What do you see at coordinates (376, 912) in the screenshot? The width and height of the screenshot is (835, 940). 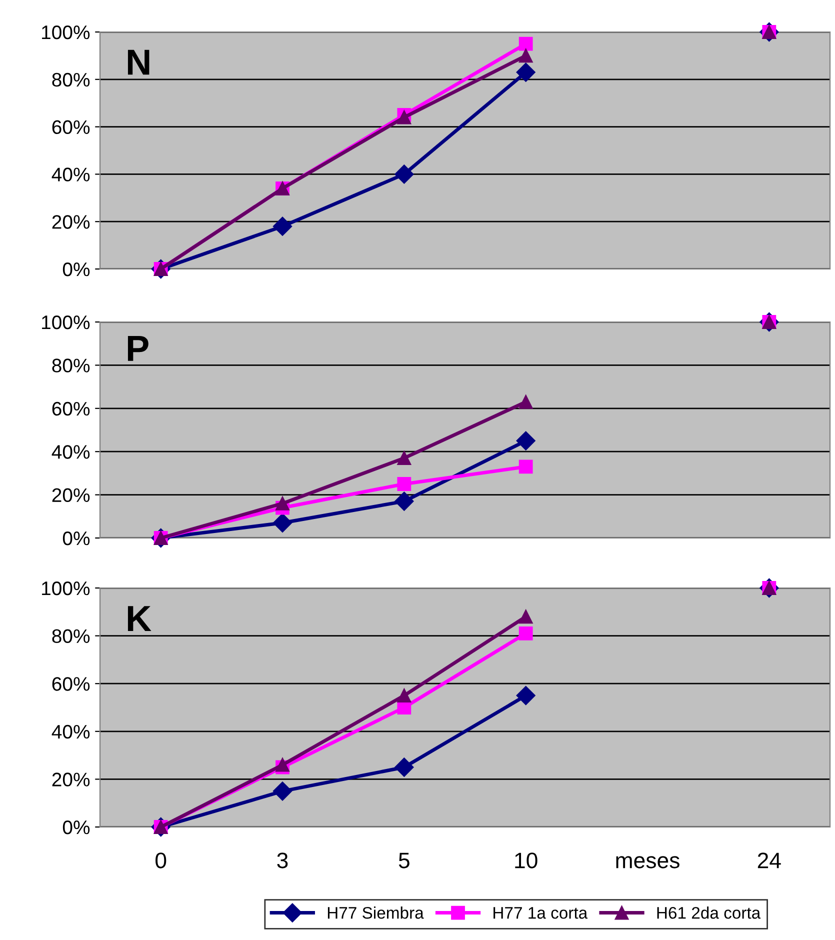 I see `legend-label: H77 Siembra` at bounding box center [376, 912].